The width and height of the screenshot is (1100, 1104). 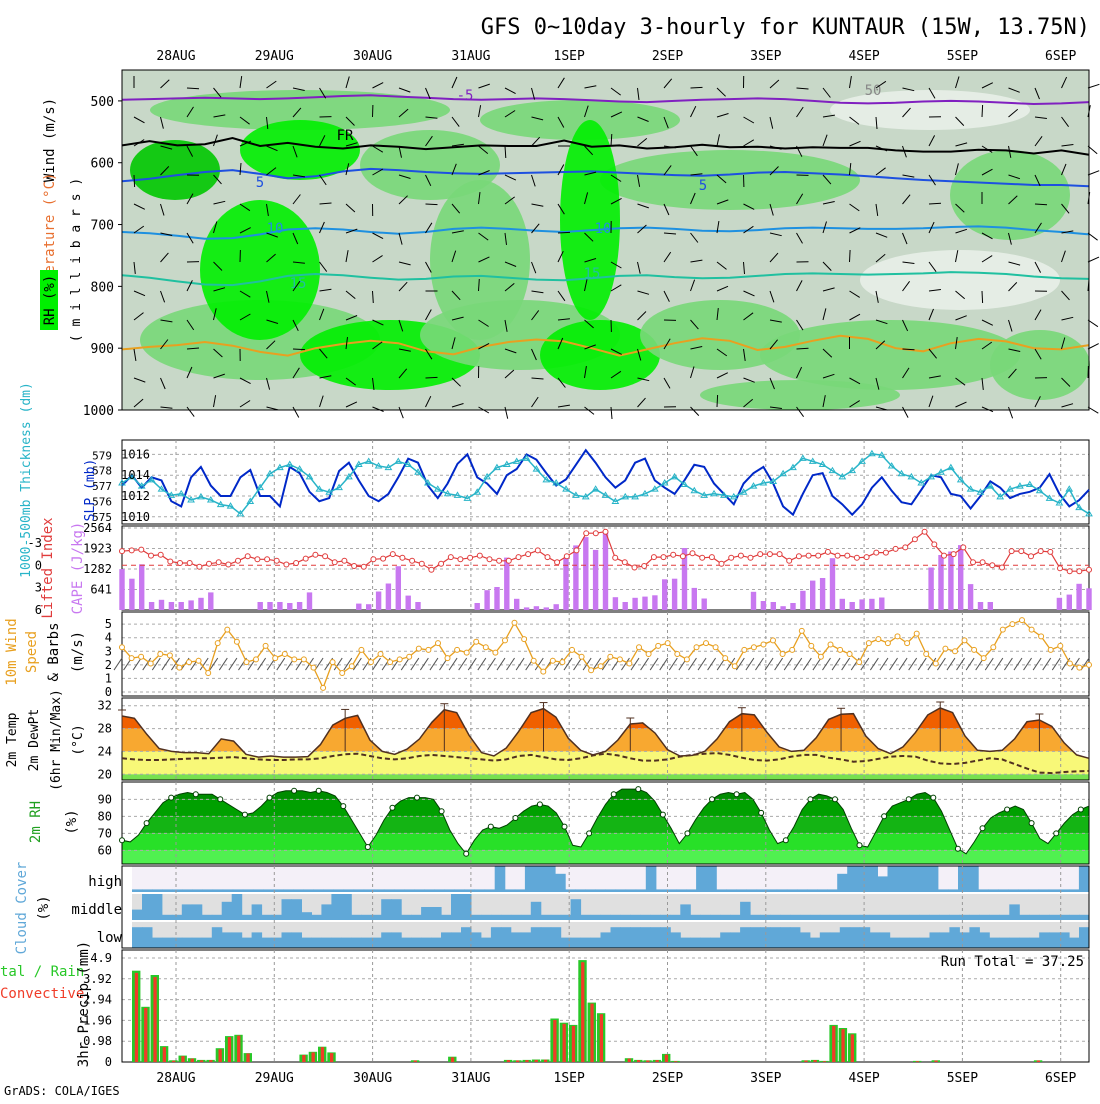 What do you see at coordinates (605, 777) in the screenshot?
I see `temp-band-base` at bounding box center [605, 777].